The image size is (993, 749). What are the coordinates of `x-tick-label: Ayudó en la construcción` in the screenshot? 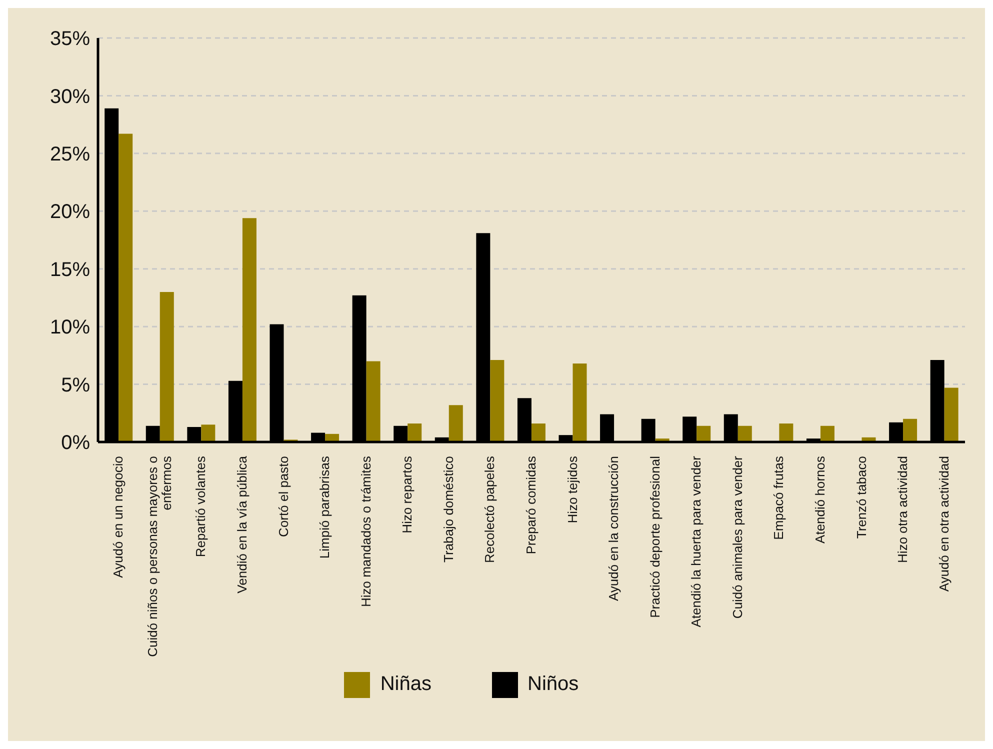 It's located at (614, 529).